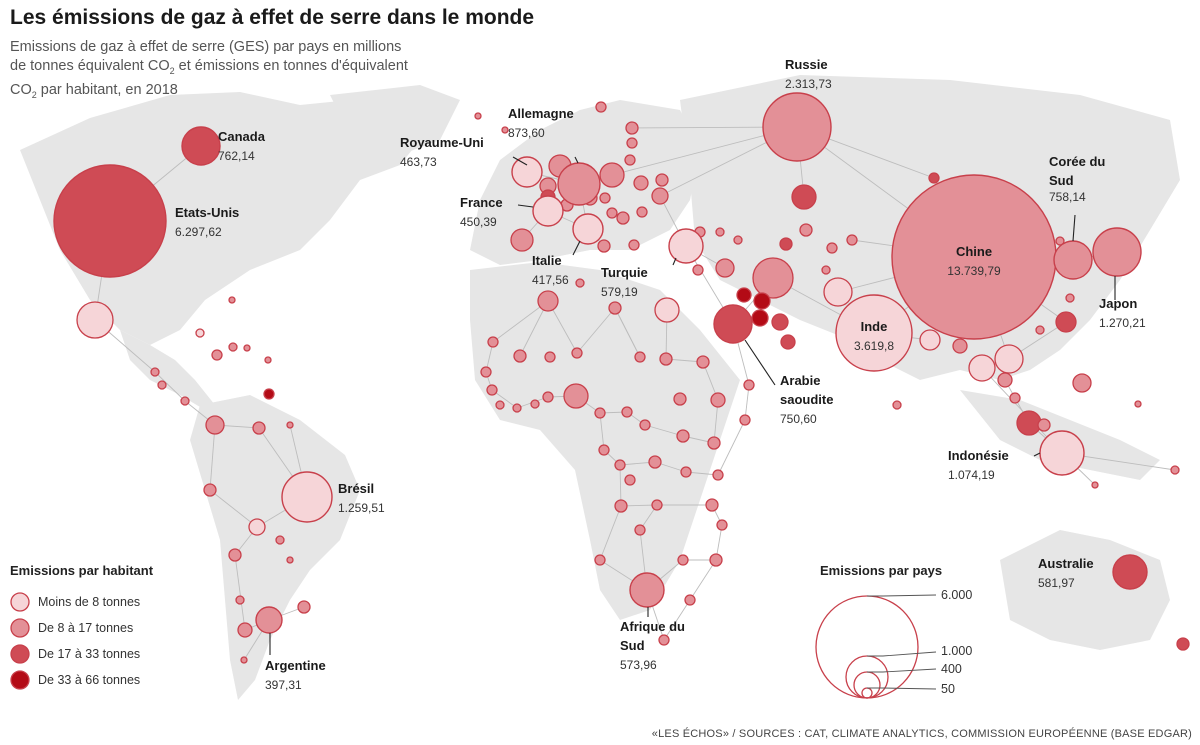 The height and width of the screenshot is (745, 1200). Describe the element at coordinates (34, 94) in the screenshot. I see `subscript-2b: 2` at that location.